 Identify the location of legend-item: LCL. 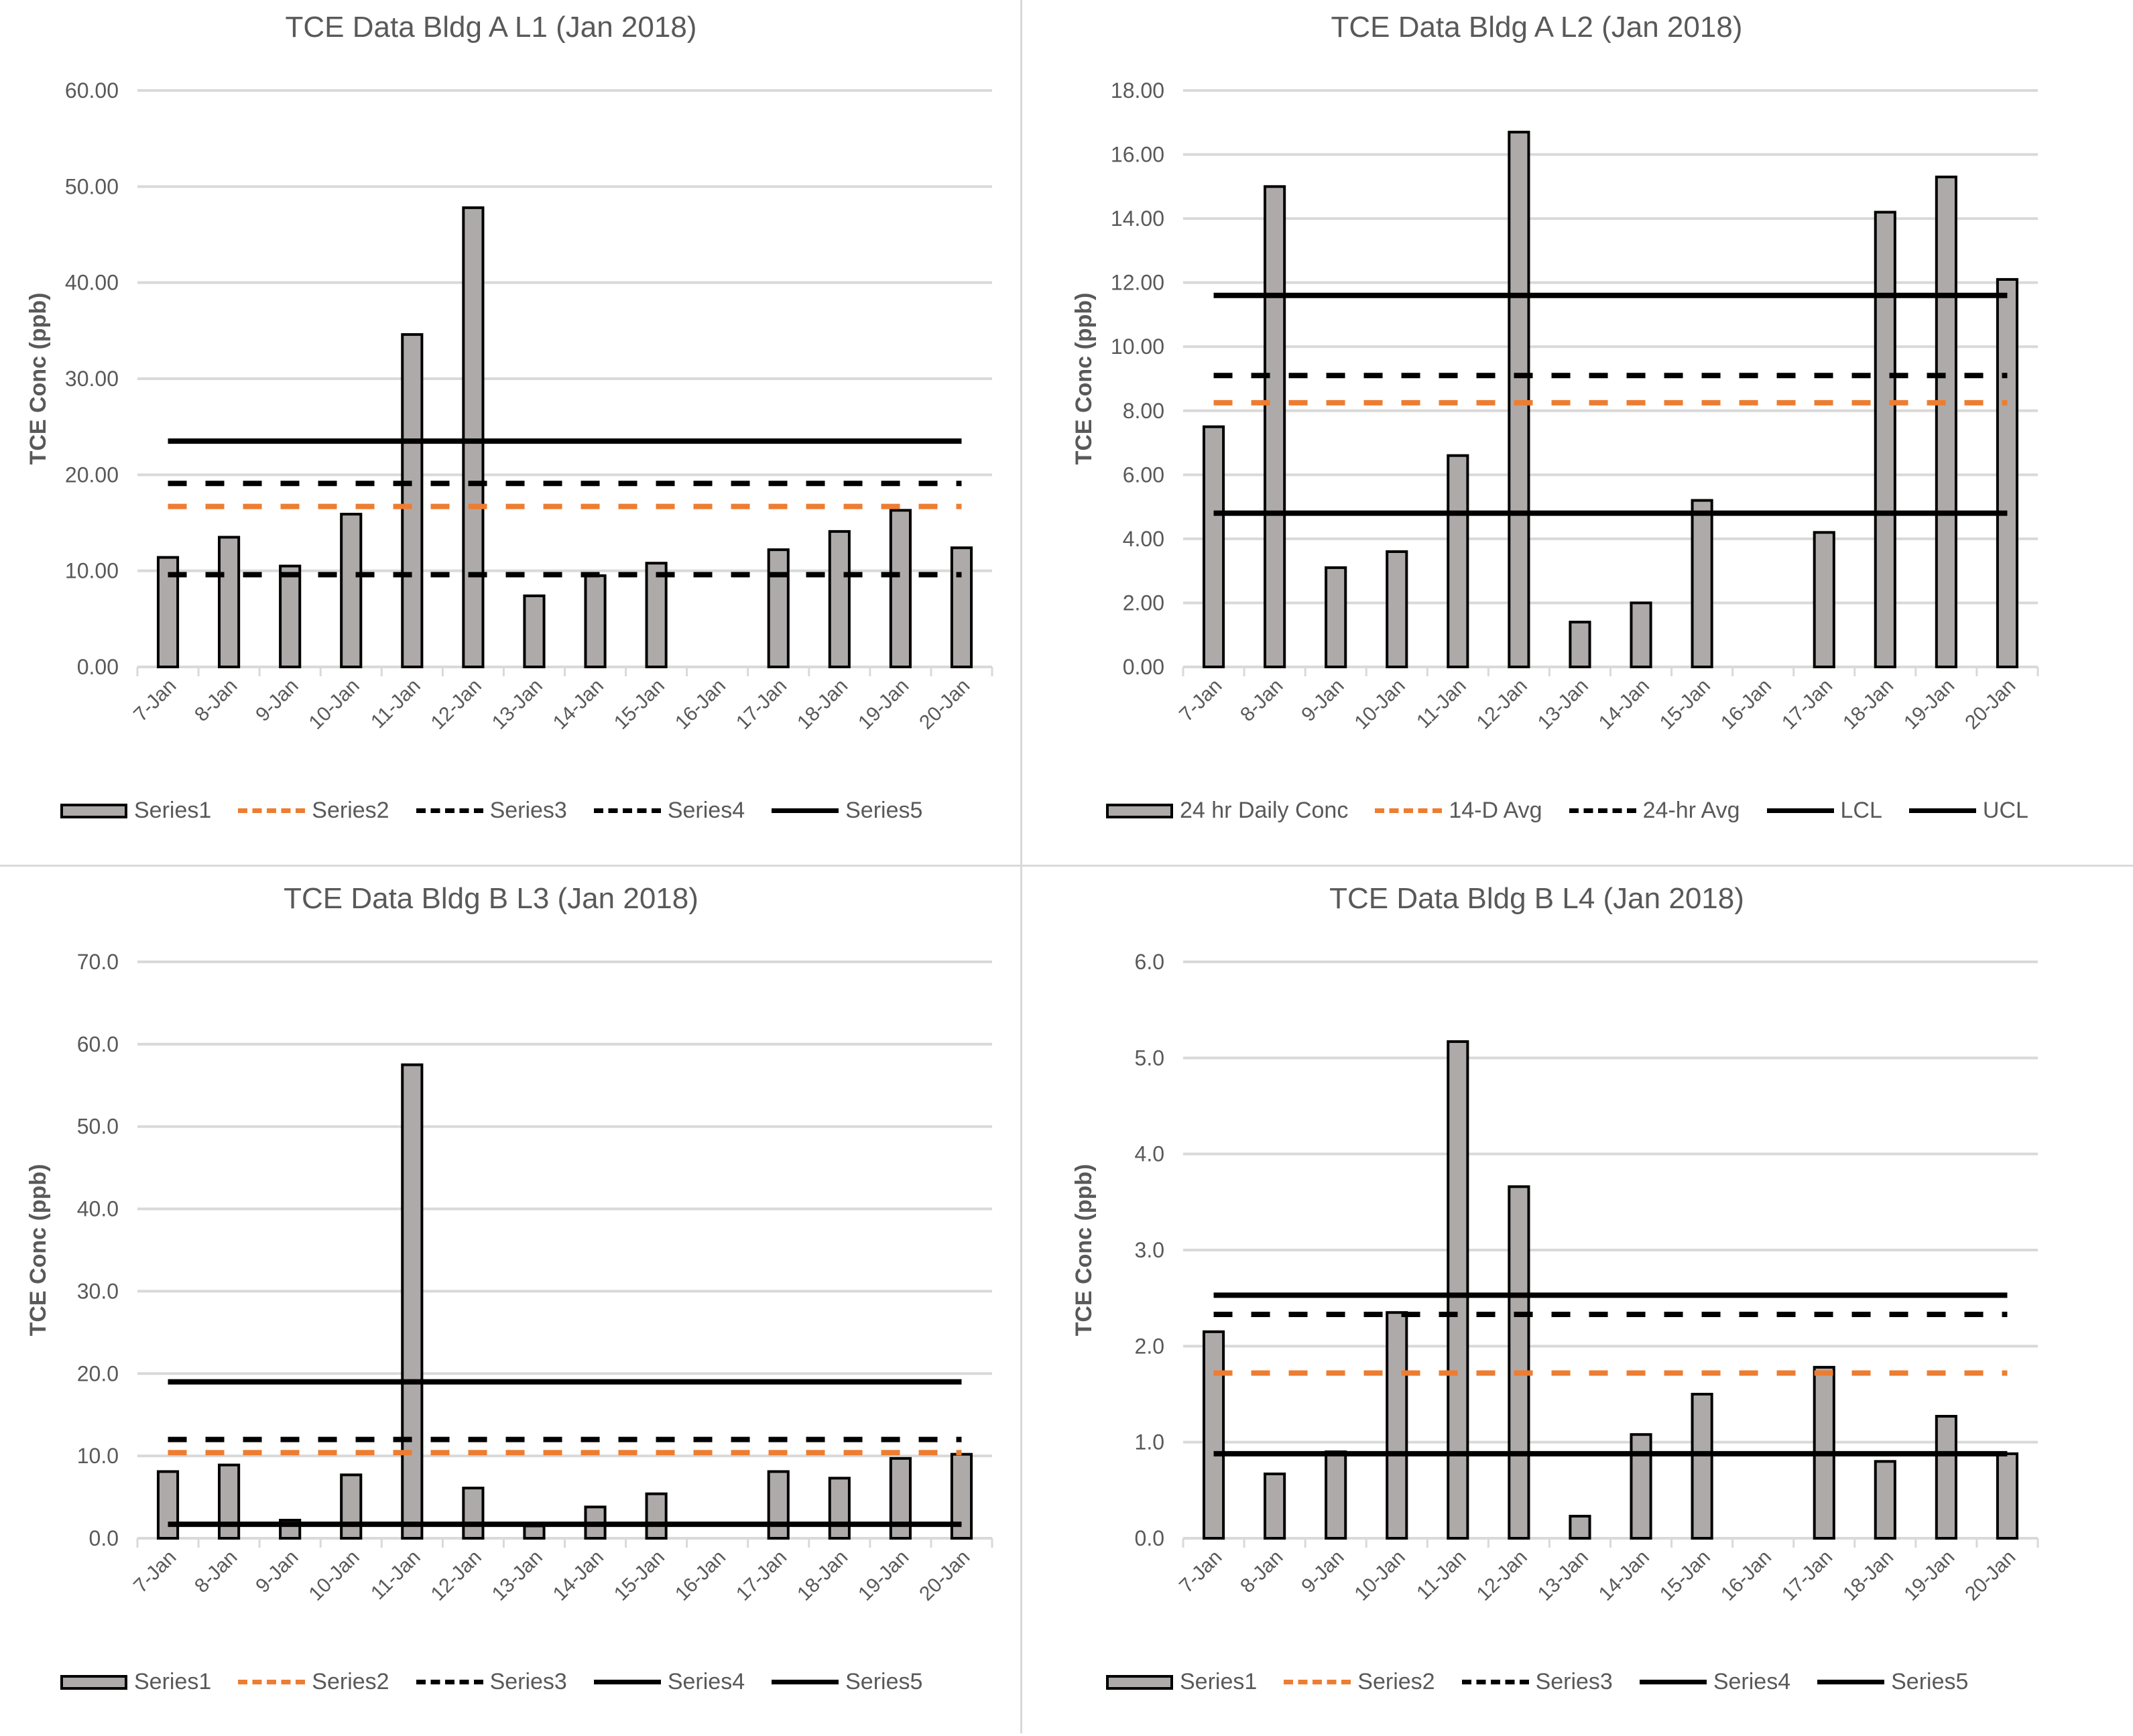
(1824, 811).